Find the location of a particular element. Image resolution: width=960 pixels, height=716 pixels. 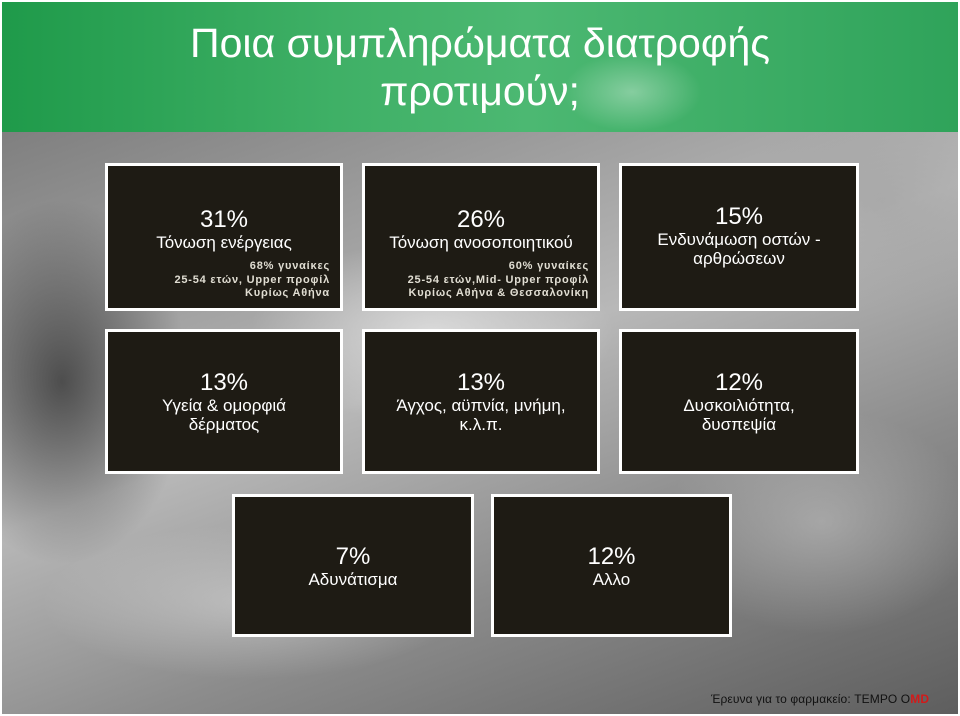

stat-detail-line: 60% γυναίκες is located at coordinates (548, 266).